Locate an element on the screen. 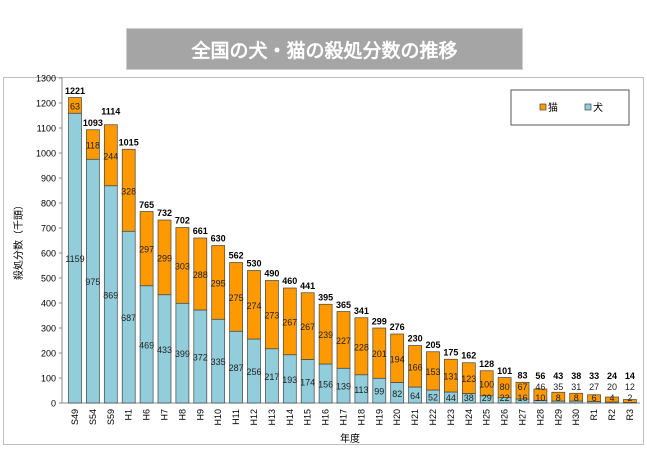  cat-value-label: 295 is located at coordinates (218, 283).